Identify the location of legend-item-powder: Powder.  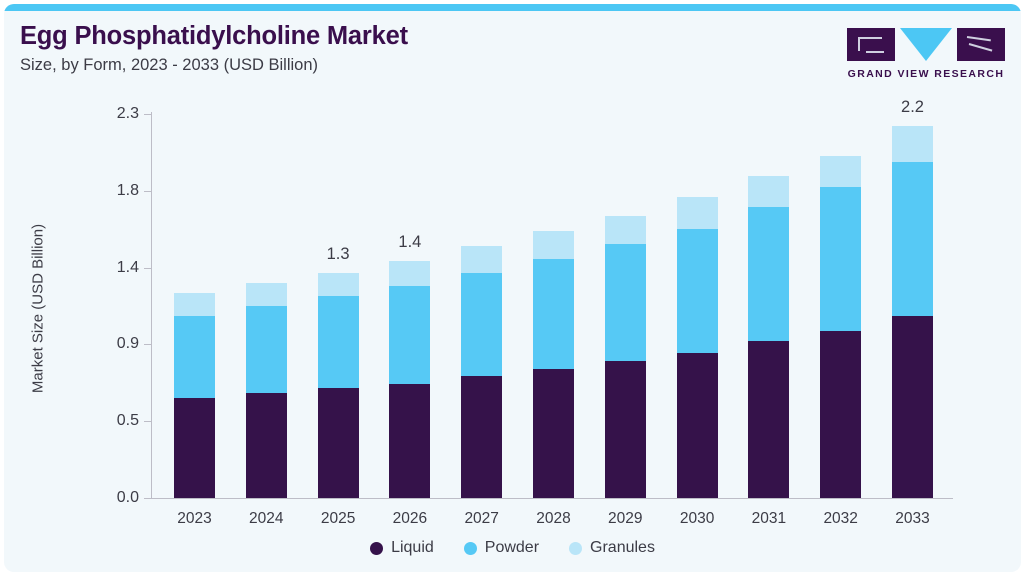
(501, 548).